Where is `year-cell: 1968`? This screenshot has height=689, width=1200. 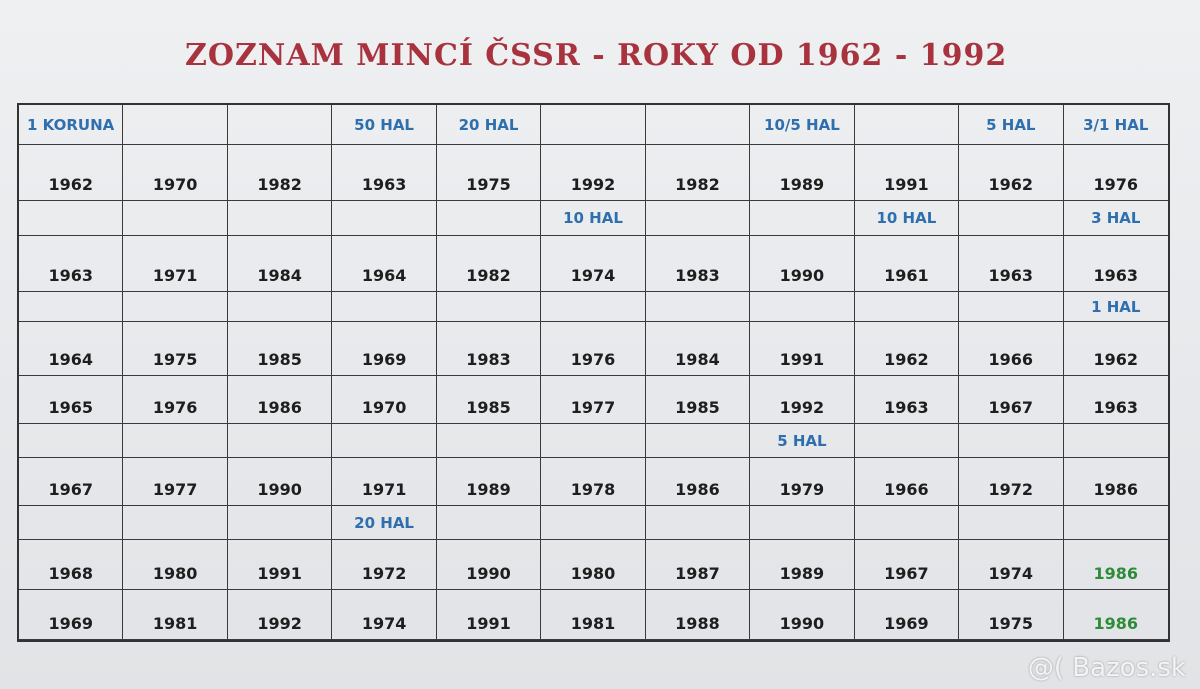 year-cell: 1968 is located at coordinates (71, 565).